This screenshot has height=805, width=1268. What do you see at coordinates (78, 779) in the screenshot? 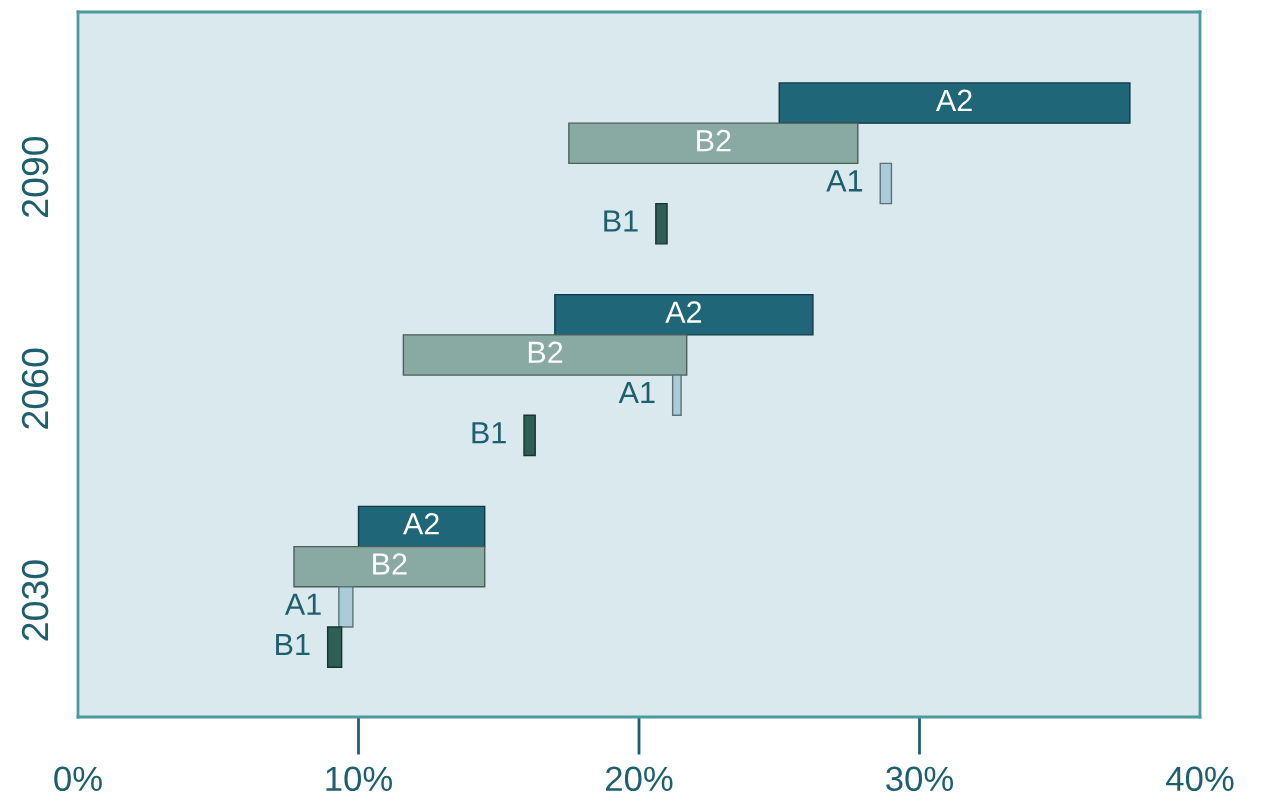
I see `x-tick-label: 0%` at bounding box center [78, 779].